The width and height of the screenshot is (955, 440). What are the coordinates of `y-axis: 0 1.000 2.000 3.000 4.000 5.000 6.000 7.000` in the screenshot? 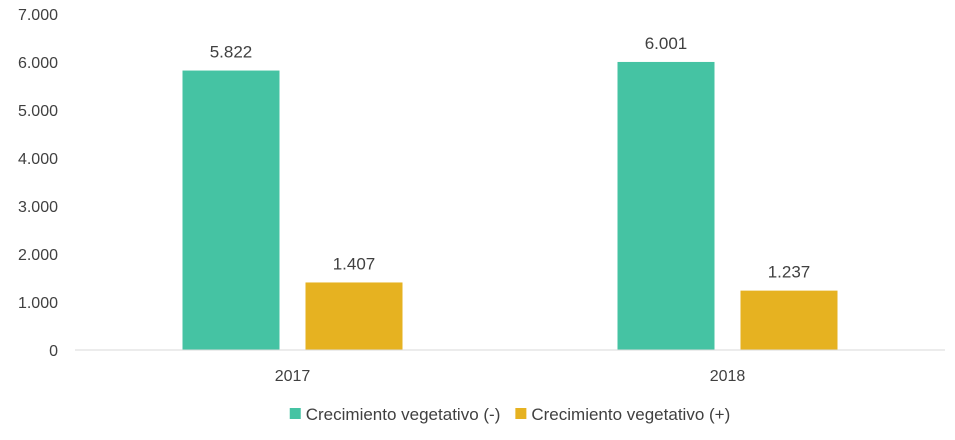 It's located at (38, 183).